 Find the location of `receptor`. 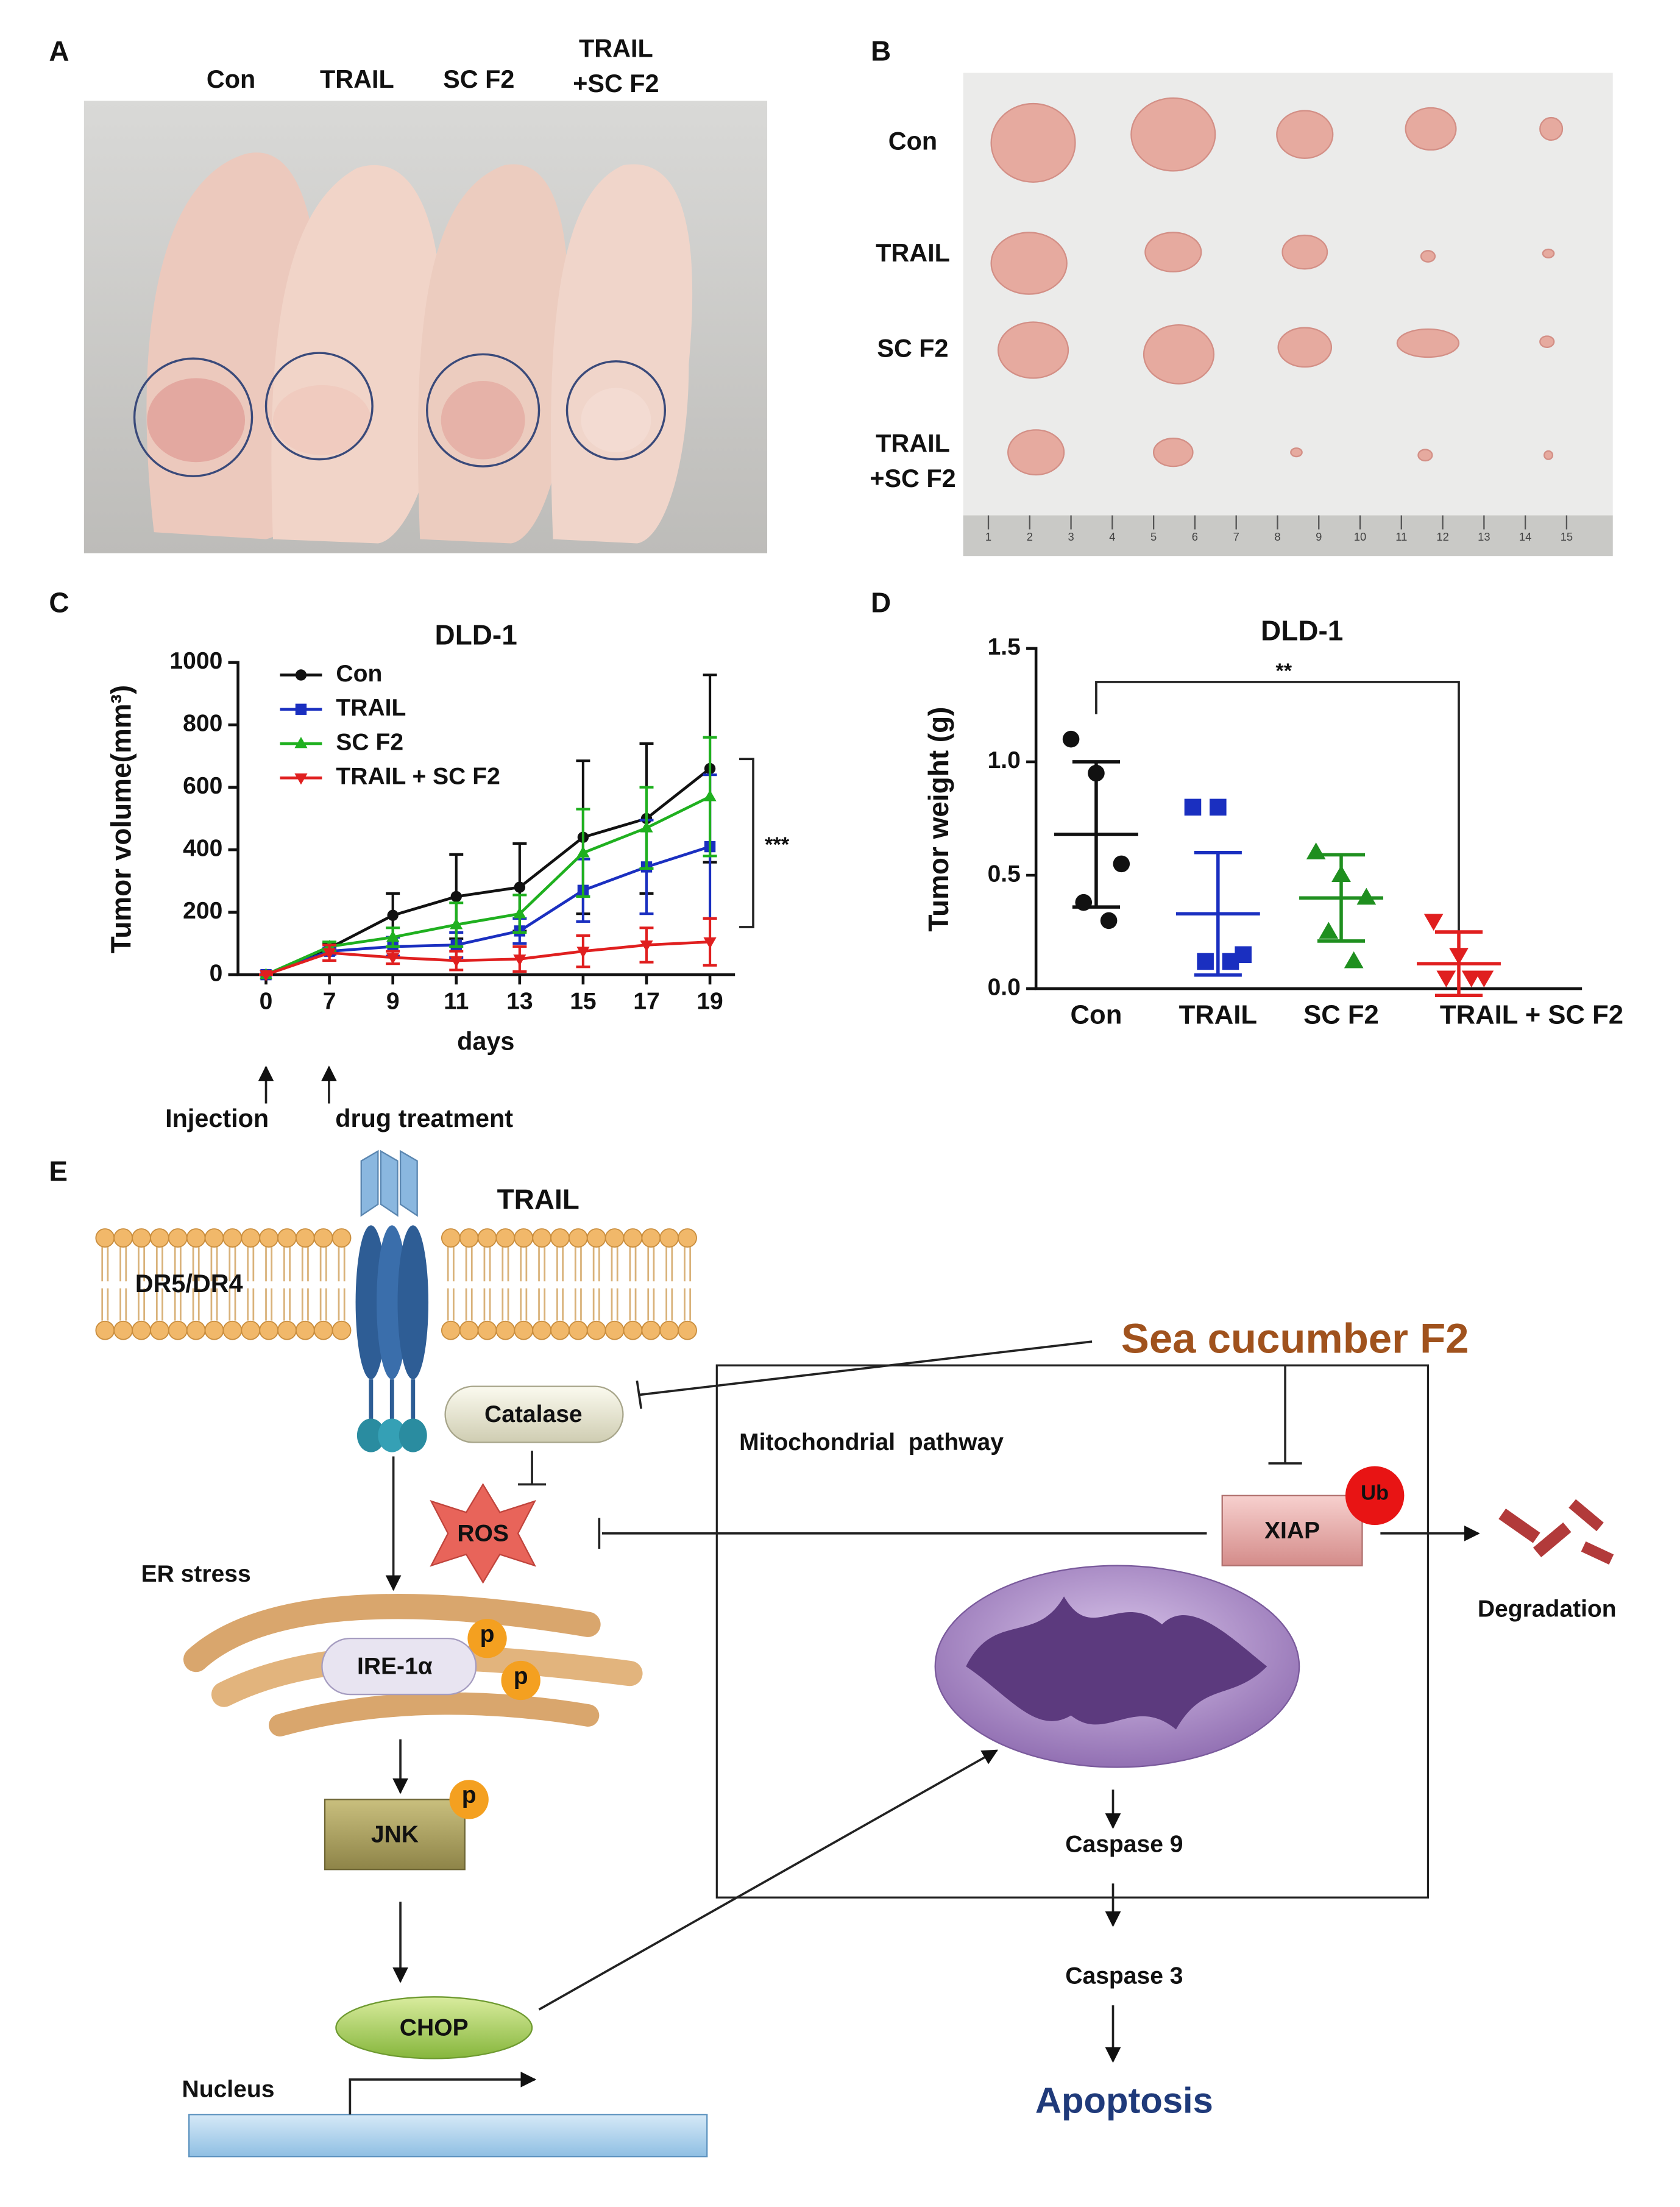

receptor is located at coordinates (392, 1301).